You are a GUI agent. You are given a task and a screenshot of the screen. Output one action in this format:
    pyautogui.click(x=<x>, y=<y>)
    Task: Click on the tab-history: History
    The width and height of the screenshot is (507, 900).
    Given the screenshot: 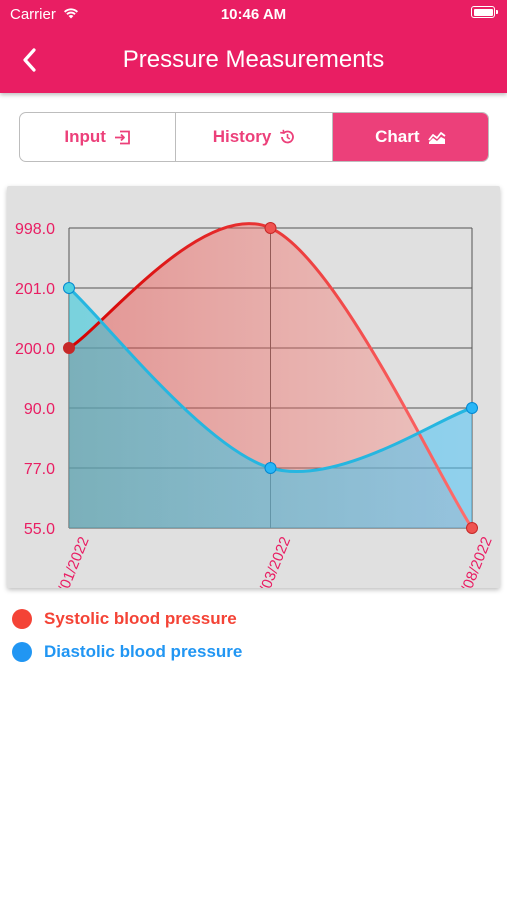 What is the action you would take?
    pyautogui.click(x=254, y=137)
    